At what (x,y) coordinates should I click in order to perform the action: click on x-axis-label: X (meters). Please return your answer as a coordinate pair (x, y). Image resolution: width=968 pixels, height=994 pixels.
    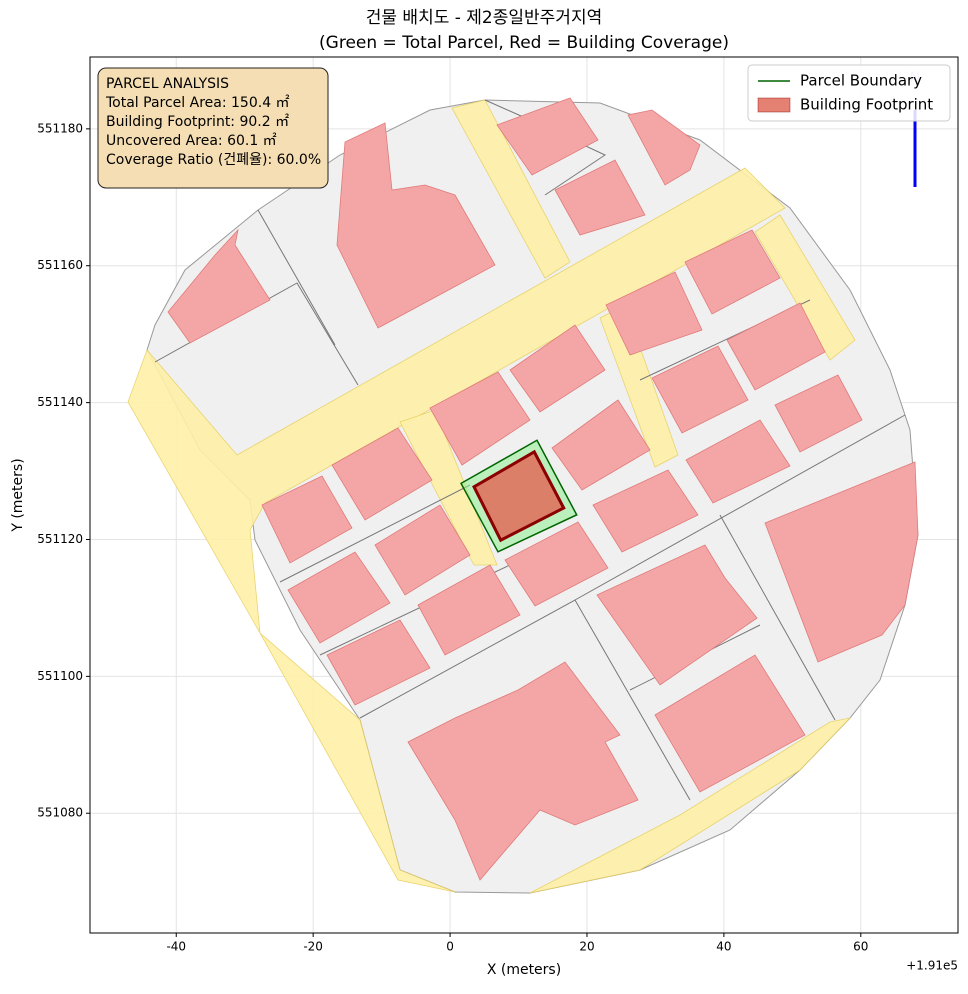
    Looking at the image, I should click on (524, 970).